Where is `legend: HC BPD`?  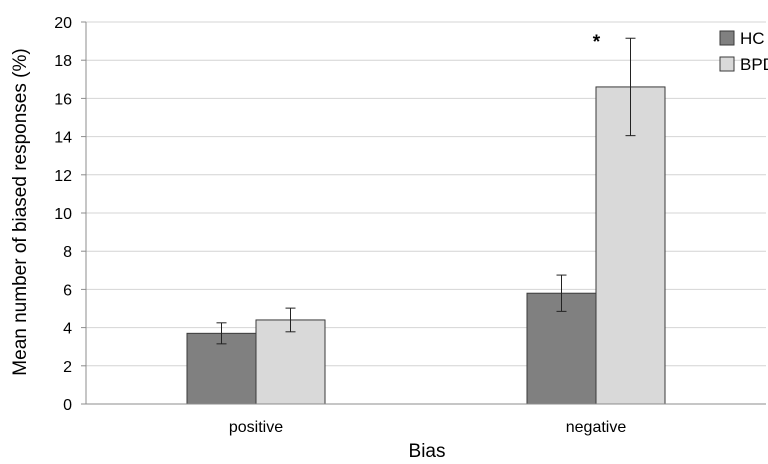 legend: HC BPD is located at coordinates (743, 51).